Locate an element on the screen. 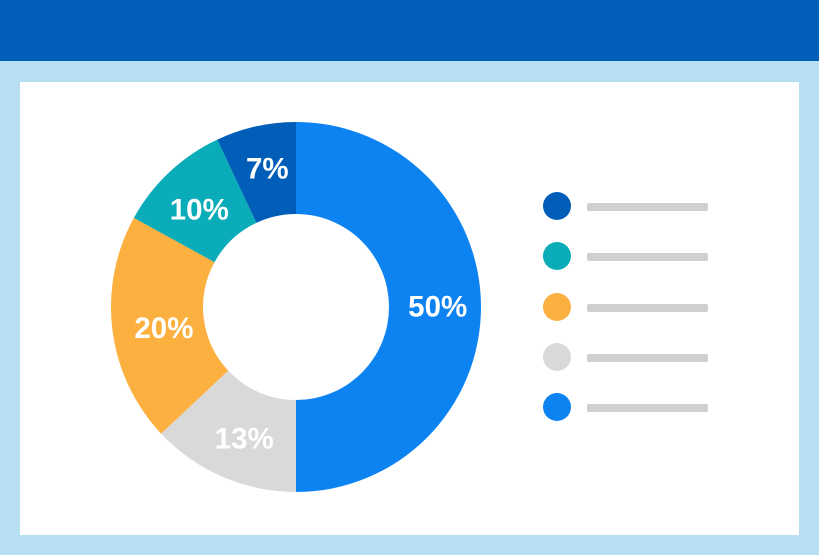  svg-text: 7% is located at coordinates (267, 168).